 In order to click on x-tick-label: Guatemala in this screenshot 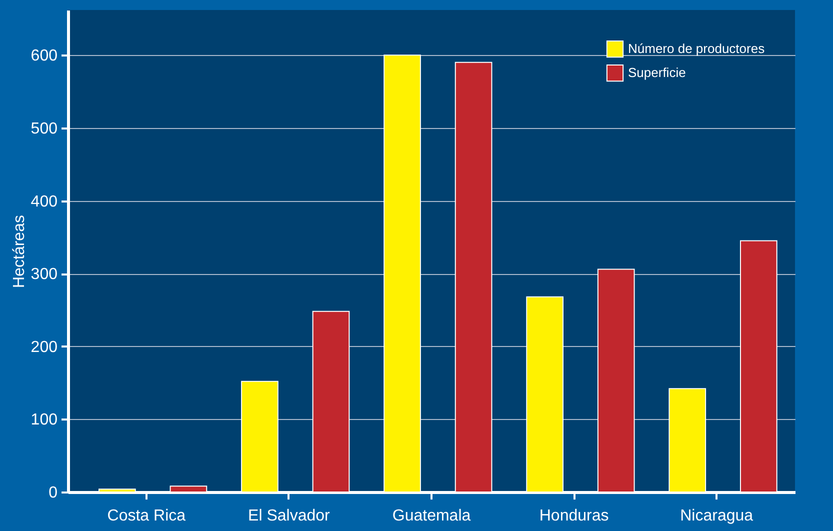, I will do `click(431, 516)`.